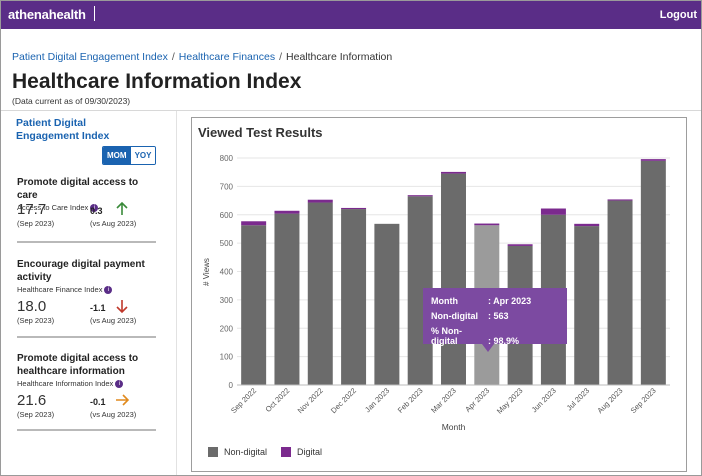 Image resolution: width=702 pixels, height=476 pixels. I want to click on x-axis-title: Month, so click(454, 427).